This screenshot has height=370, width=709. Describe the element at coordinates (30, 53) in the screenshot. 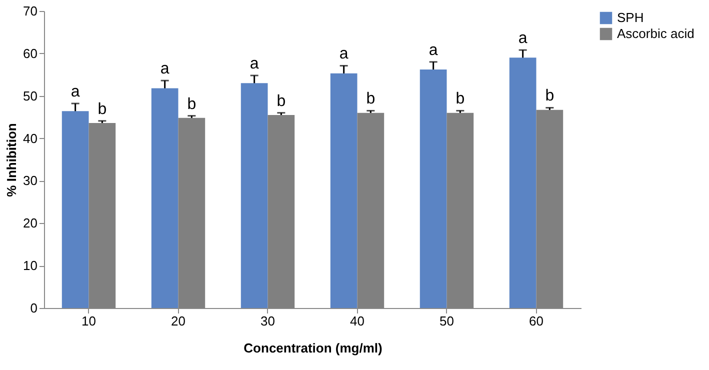

I see `y-tick-label: 60` at that location.